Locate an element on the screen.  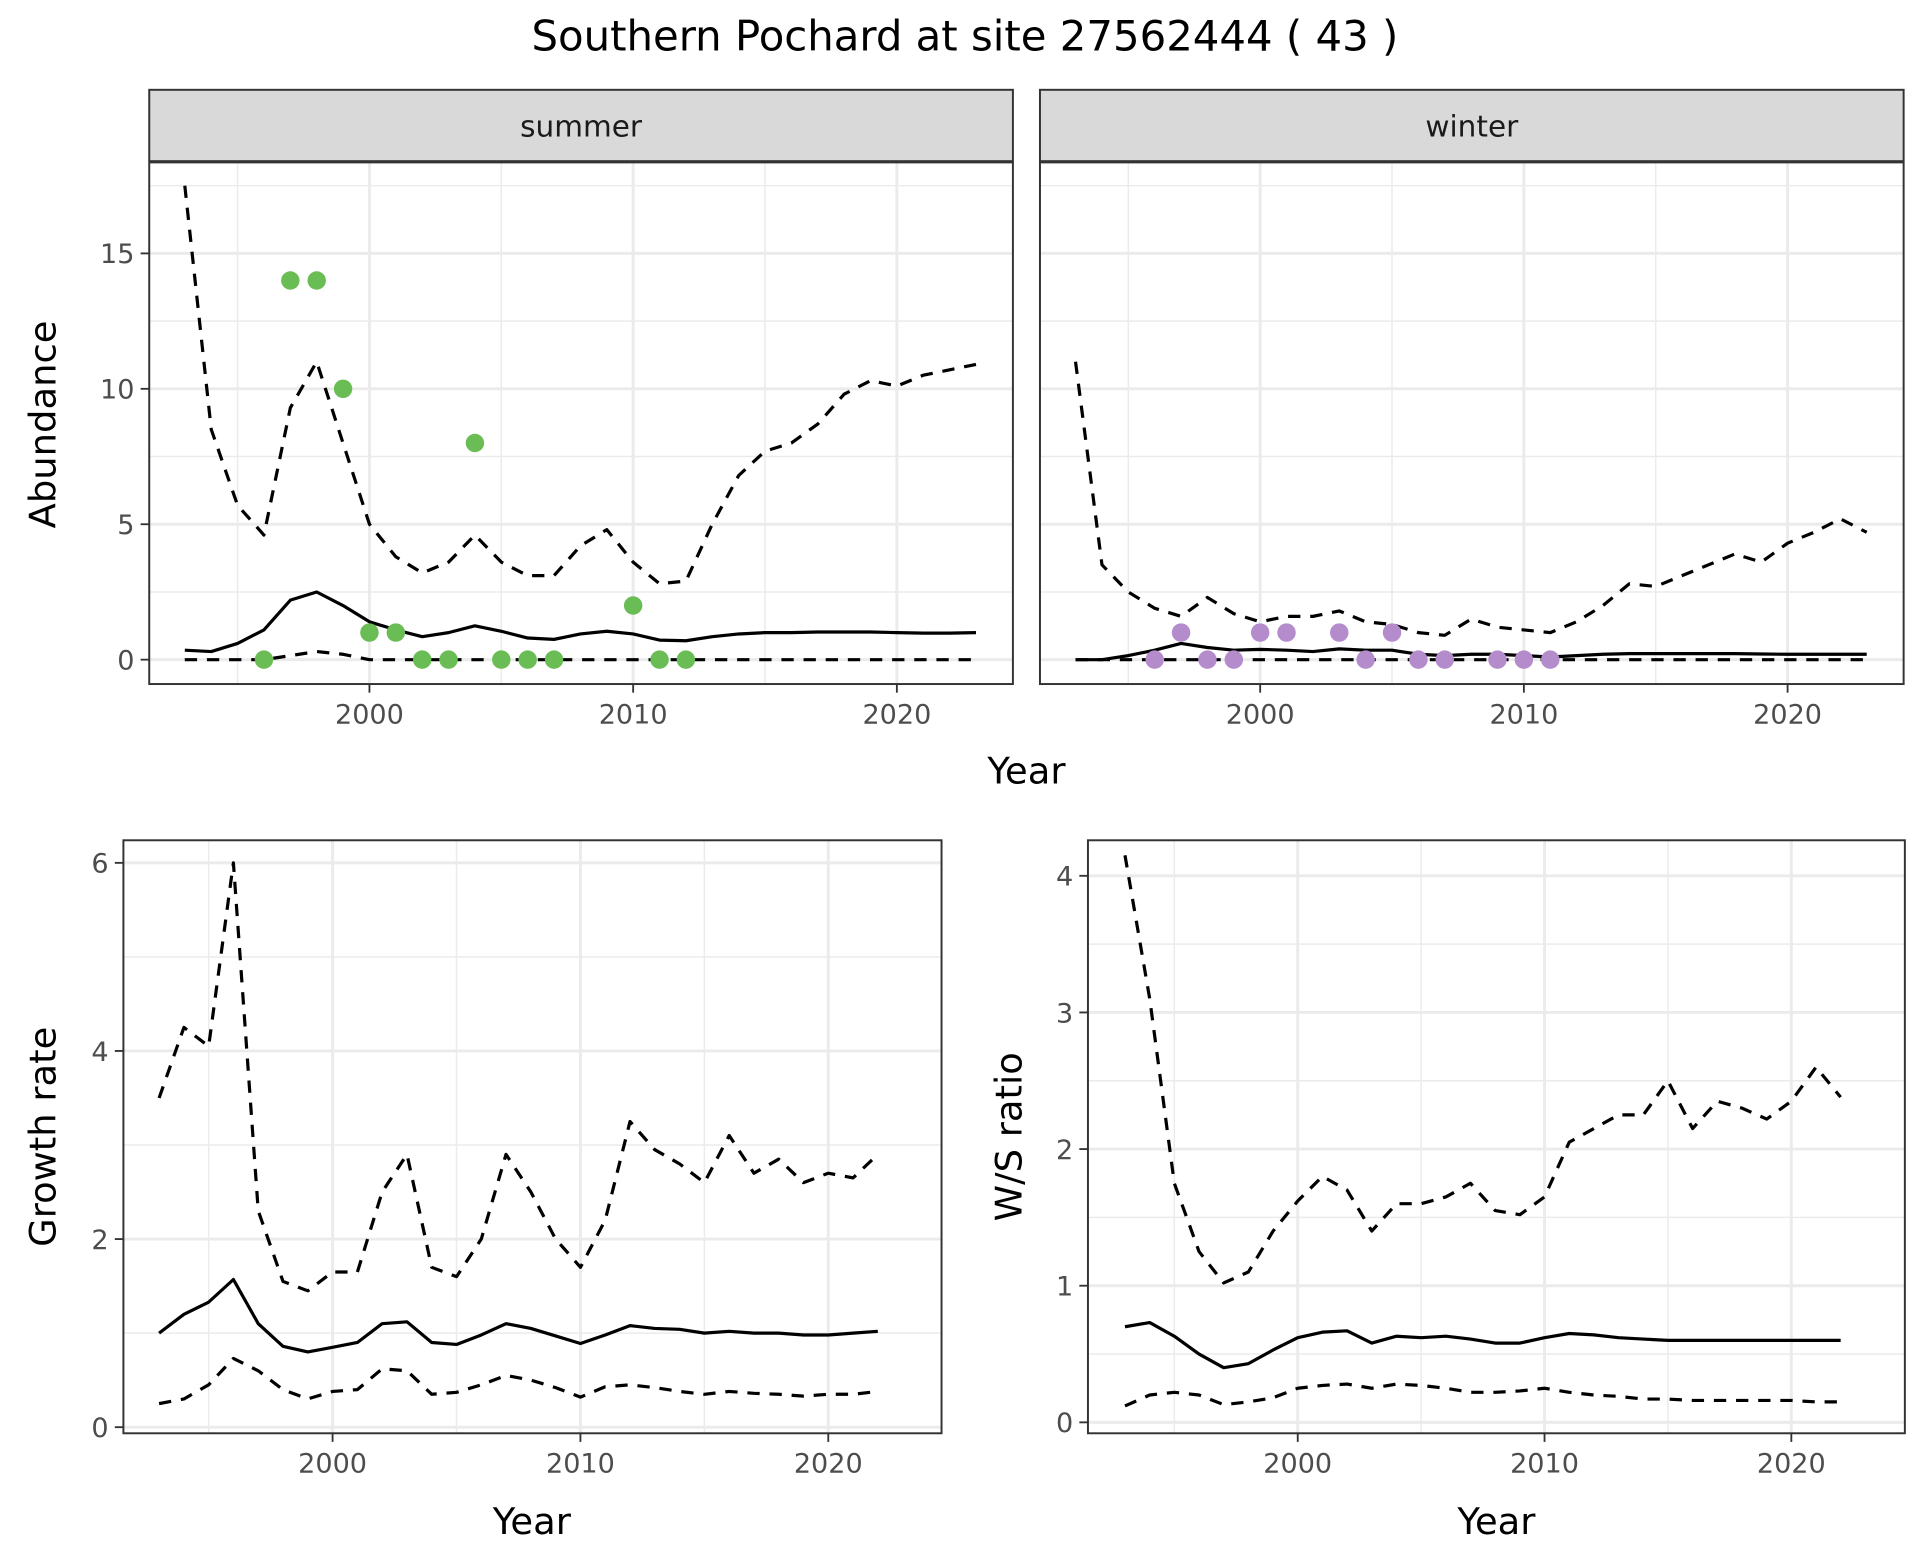
y-axis-title-abundance: Abundance is located at coordinates (43, 425).